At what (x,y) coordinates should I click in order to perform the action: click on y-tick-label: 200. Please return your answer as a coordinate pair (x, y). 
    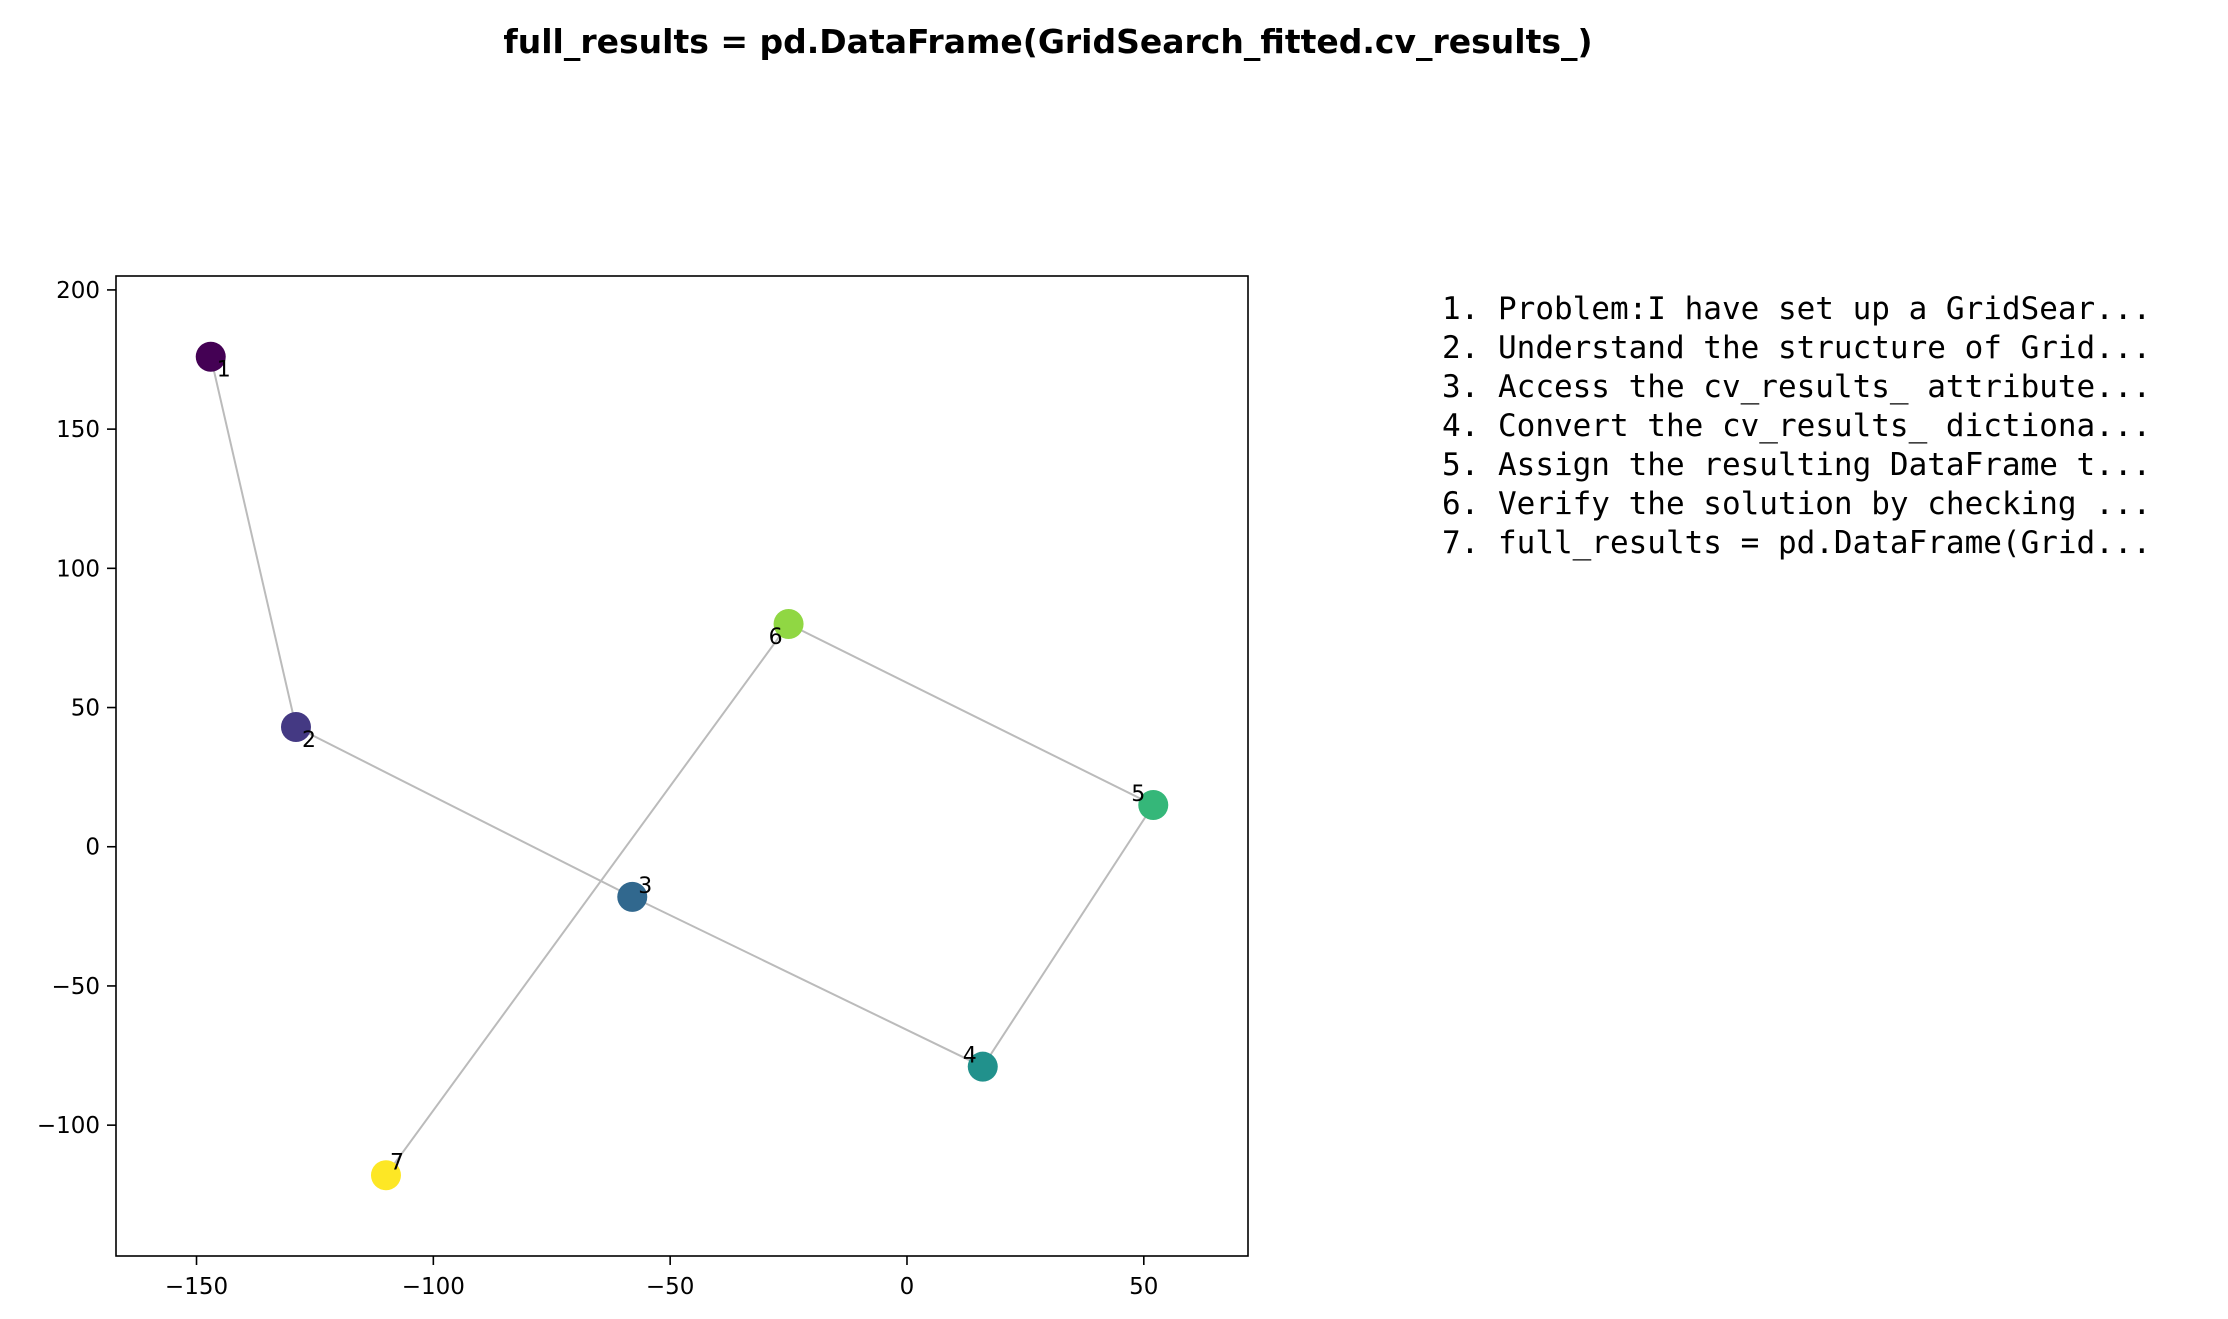
    Looking at the image, I should click on (78, 291).